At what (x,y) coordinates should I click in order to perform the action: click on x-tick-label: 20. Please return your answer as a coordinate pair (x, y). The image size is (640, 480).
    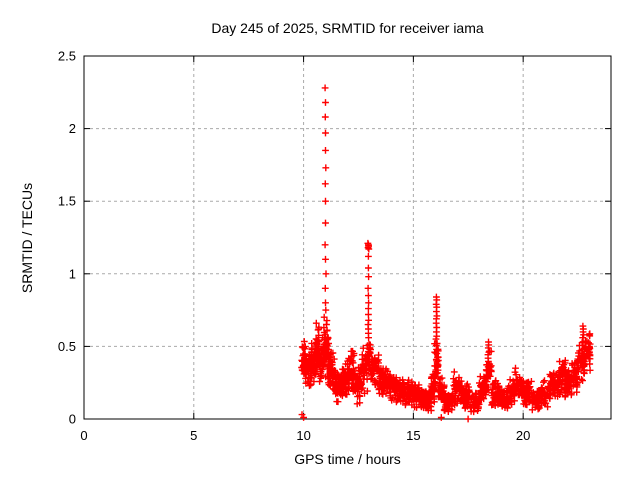
    Looking at the image, I should click on (523, 435).